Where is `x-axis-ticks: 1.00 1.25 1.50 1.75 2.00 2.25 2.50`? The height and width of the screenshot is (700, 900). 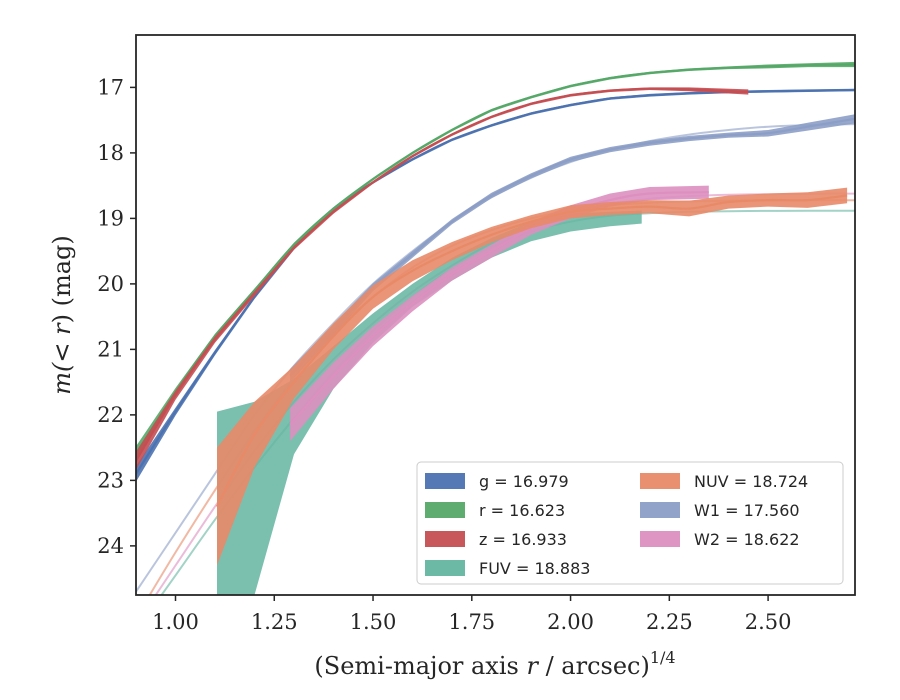 x-axis-ticks: 1.00 1.25 1.50 1.75 2.00 2.25 2.50 is located at coordinates (471, 614).